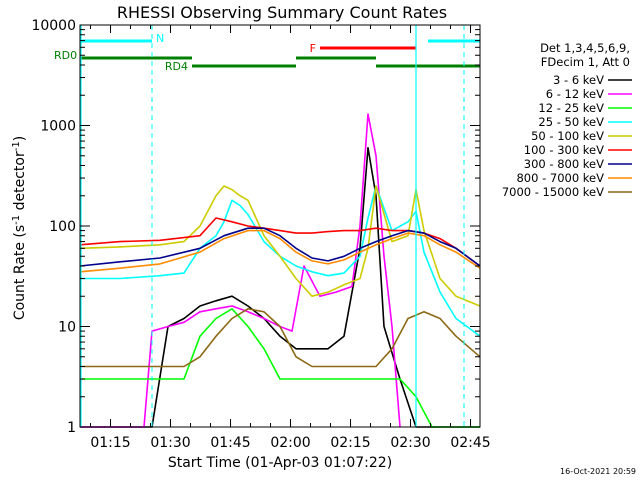 Image resolution: width=640 pixels, height=480 pixels. What do you see at coordinates (571, 108) in the screenshot?
I see `legend-label-12-25-kev: 12 - 25 keV` at bounding box center [571, 108].